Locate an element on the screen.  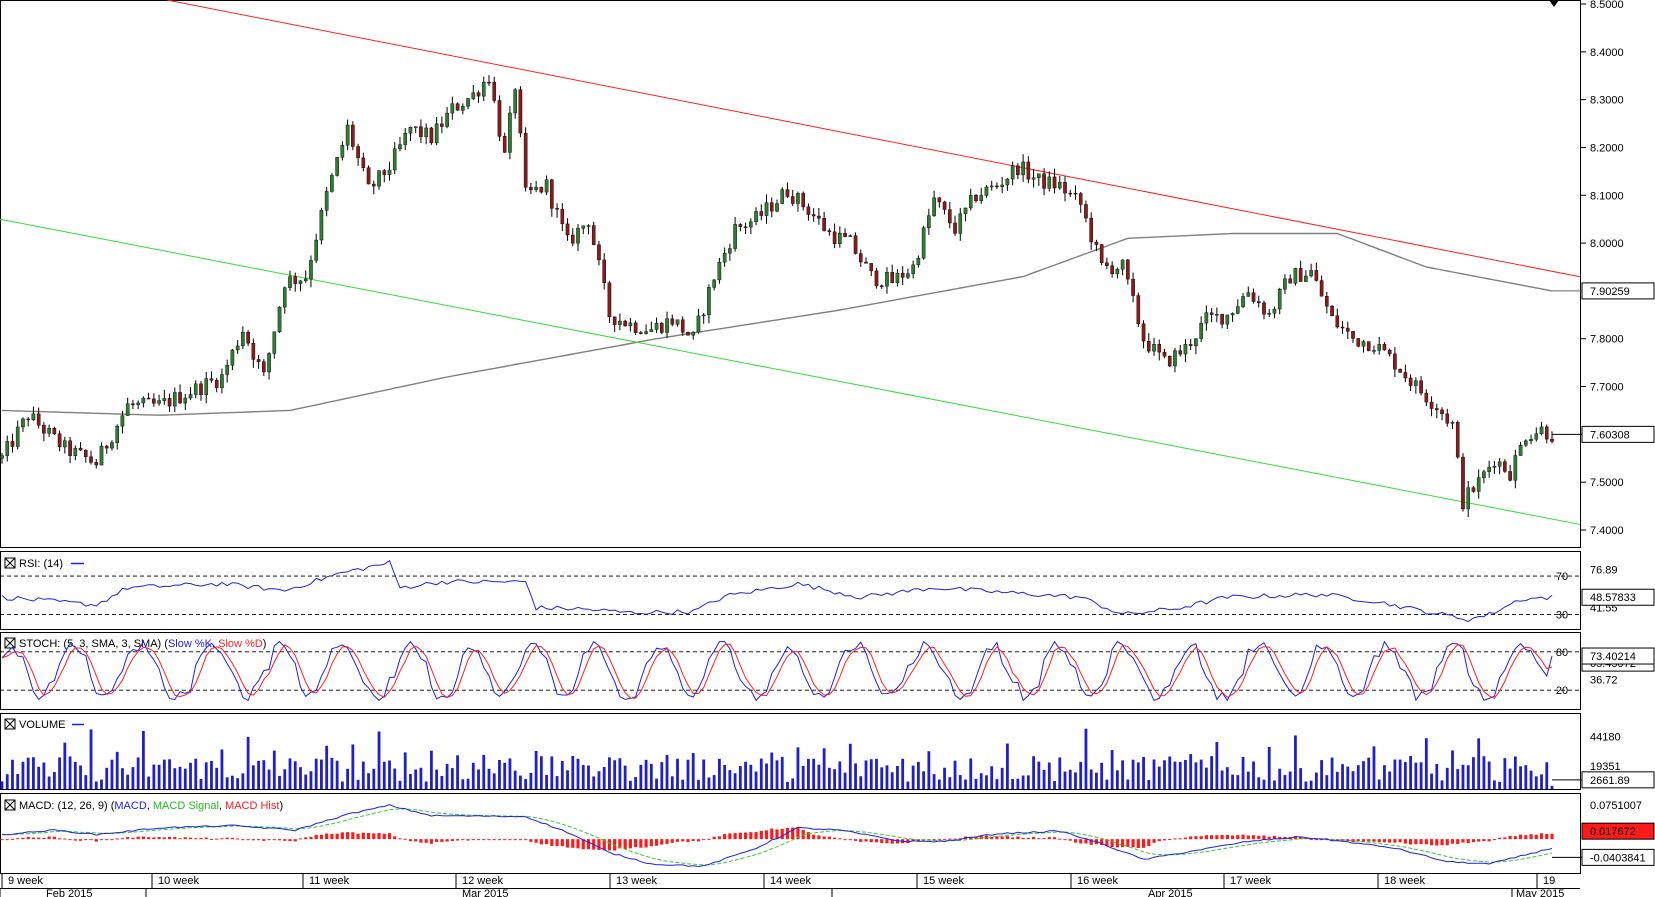
price-tick-label: 8.0000 is located at coordinates (1607, 244).